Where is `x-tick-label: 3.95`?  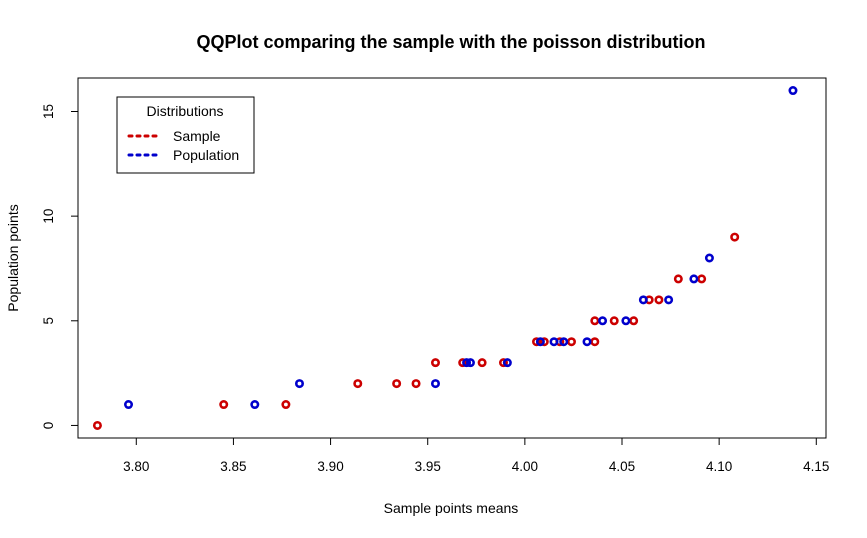 x-tick-label: 3.95 is located at coordinates (428, 466).